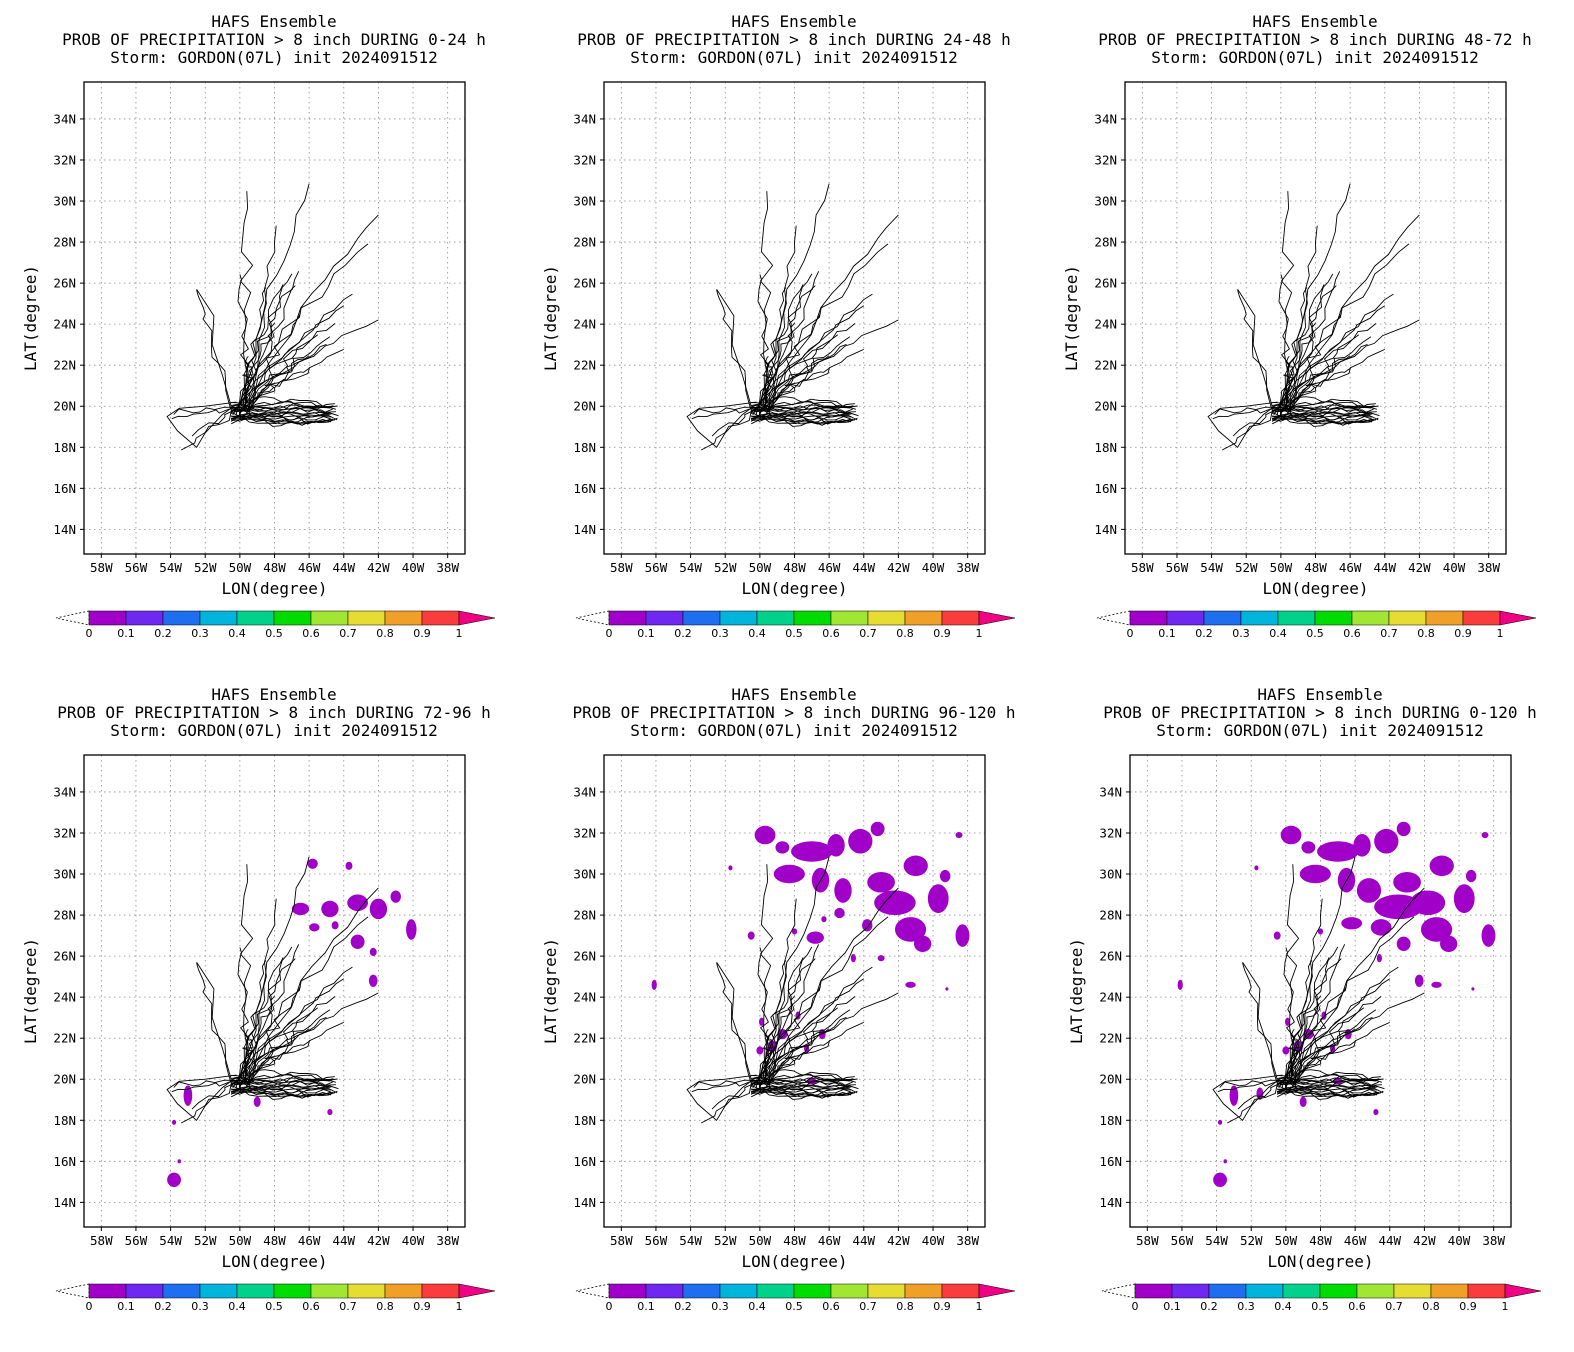 This screenshot has width=1574, height=1352. What do you see at coordinates (385, 633) in the screenshot?
I see `colorbar-label: 0.8` at bounding box center [385, 633].